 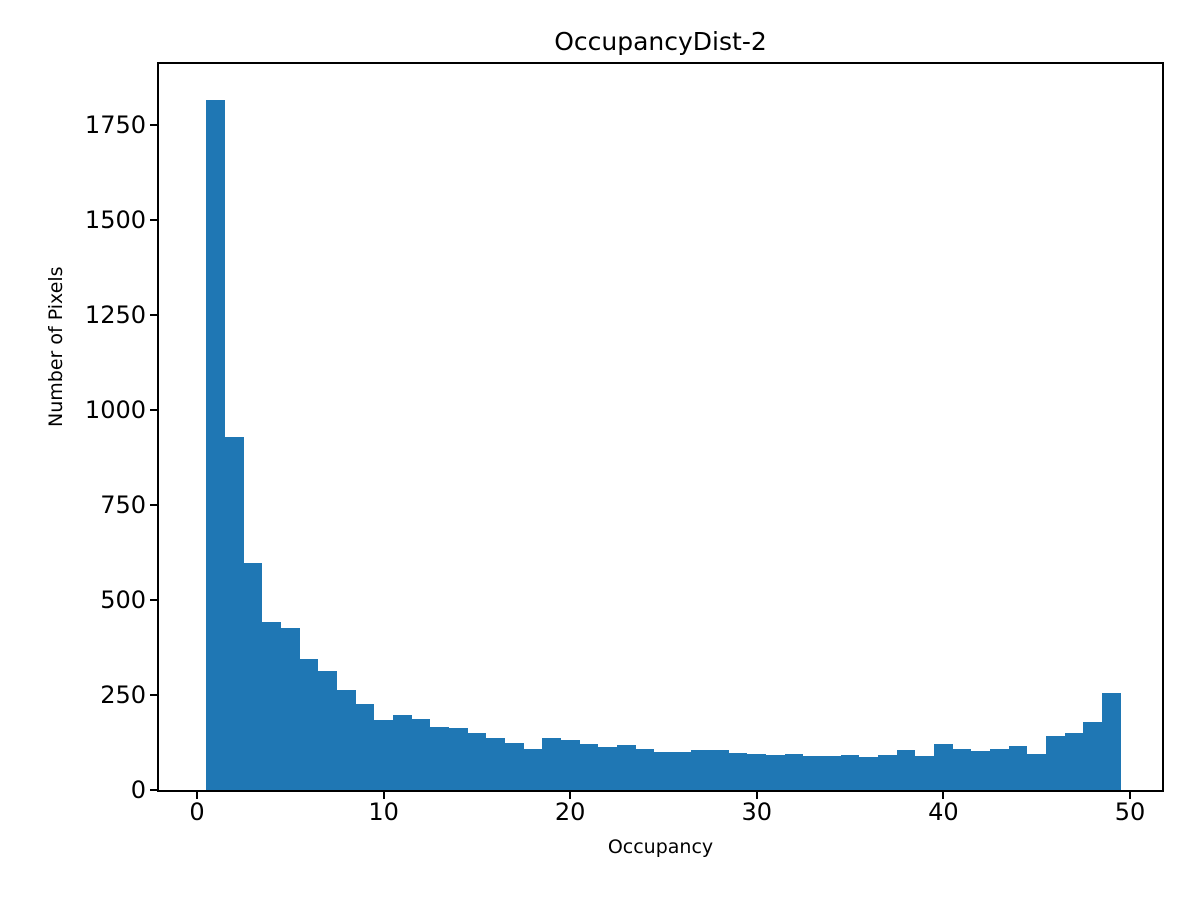 What do you see at coordinates (123, 504) in the screenshot?
I see `y-tick-label: 750` at bounding box center [123, 504].